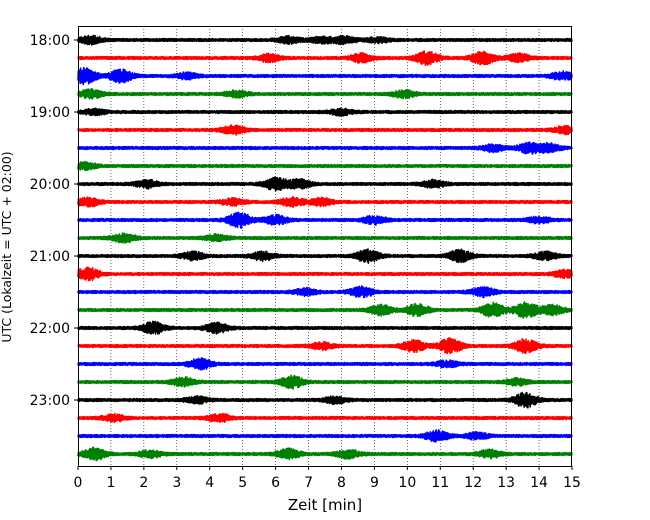 This screenshot has height=520, width=650. Describe the element at coordinates (50, 257) in the screenshot. I see `y-tick-label: 21:00` at that location.